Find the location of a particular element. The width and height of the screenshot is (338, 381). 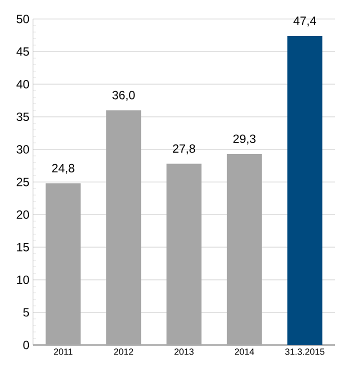

data-label: 27,8 is located at coordinates (184, 149).